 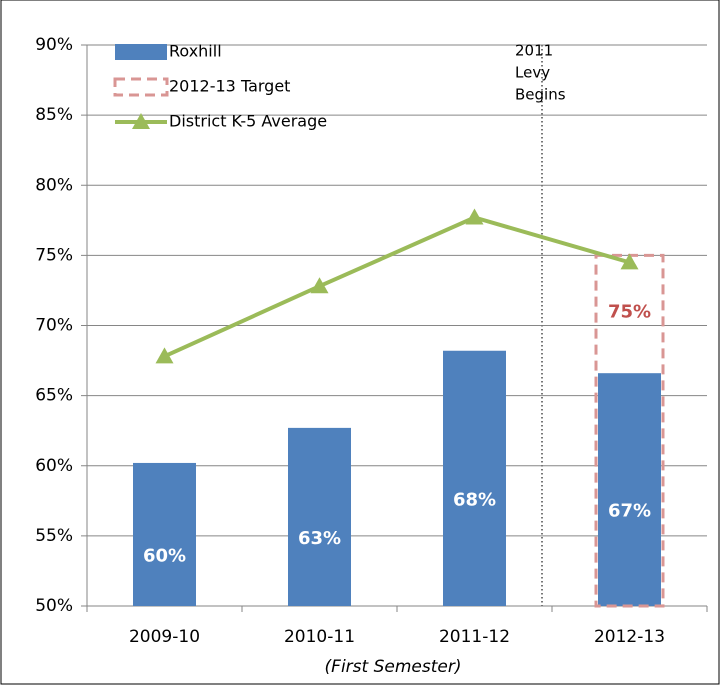 I want to click on x-tick-label: 2010-11, so click(x=319, y=637).